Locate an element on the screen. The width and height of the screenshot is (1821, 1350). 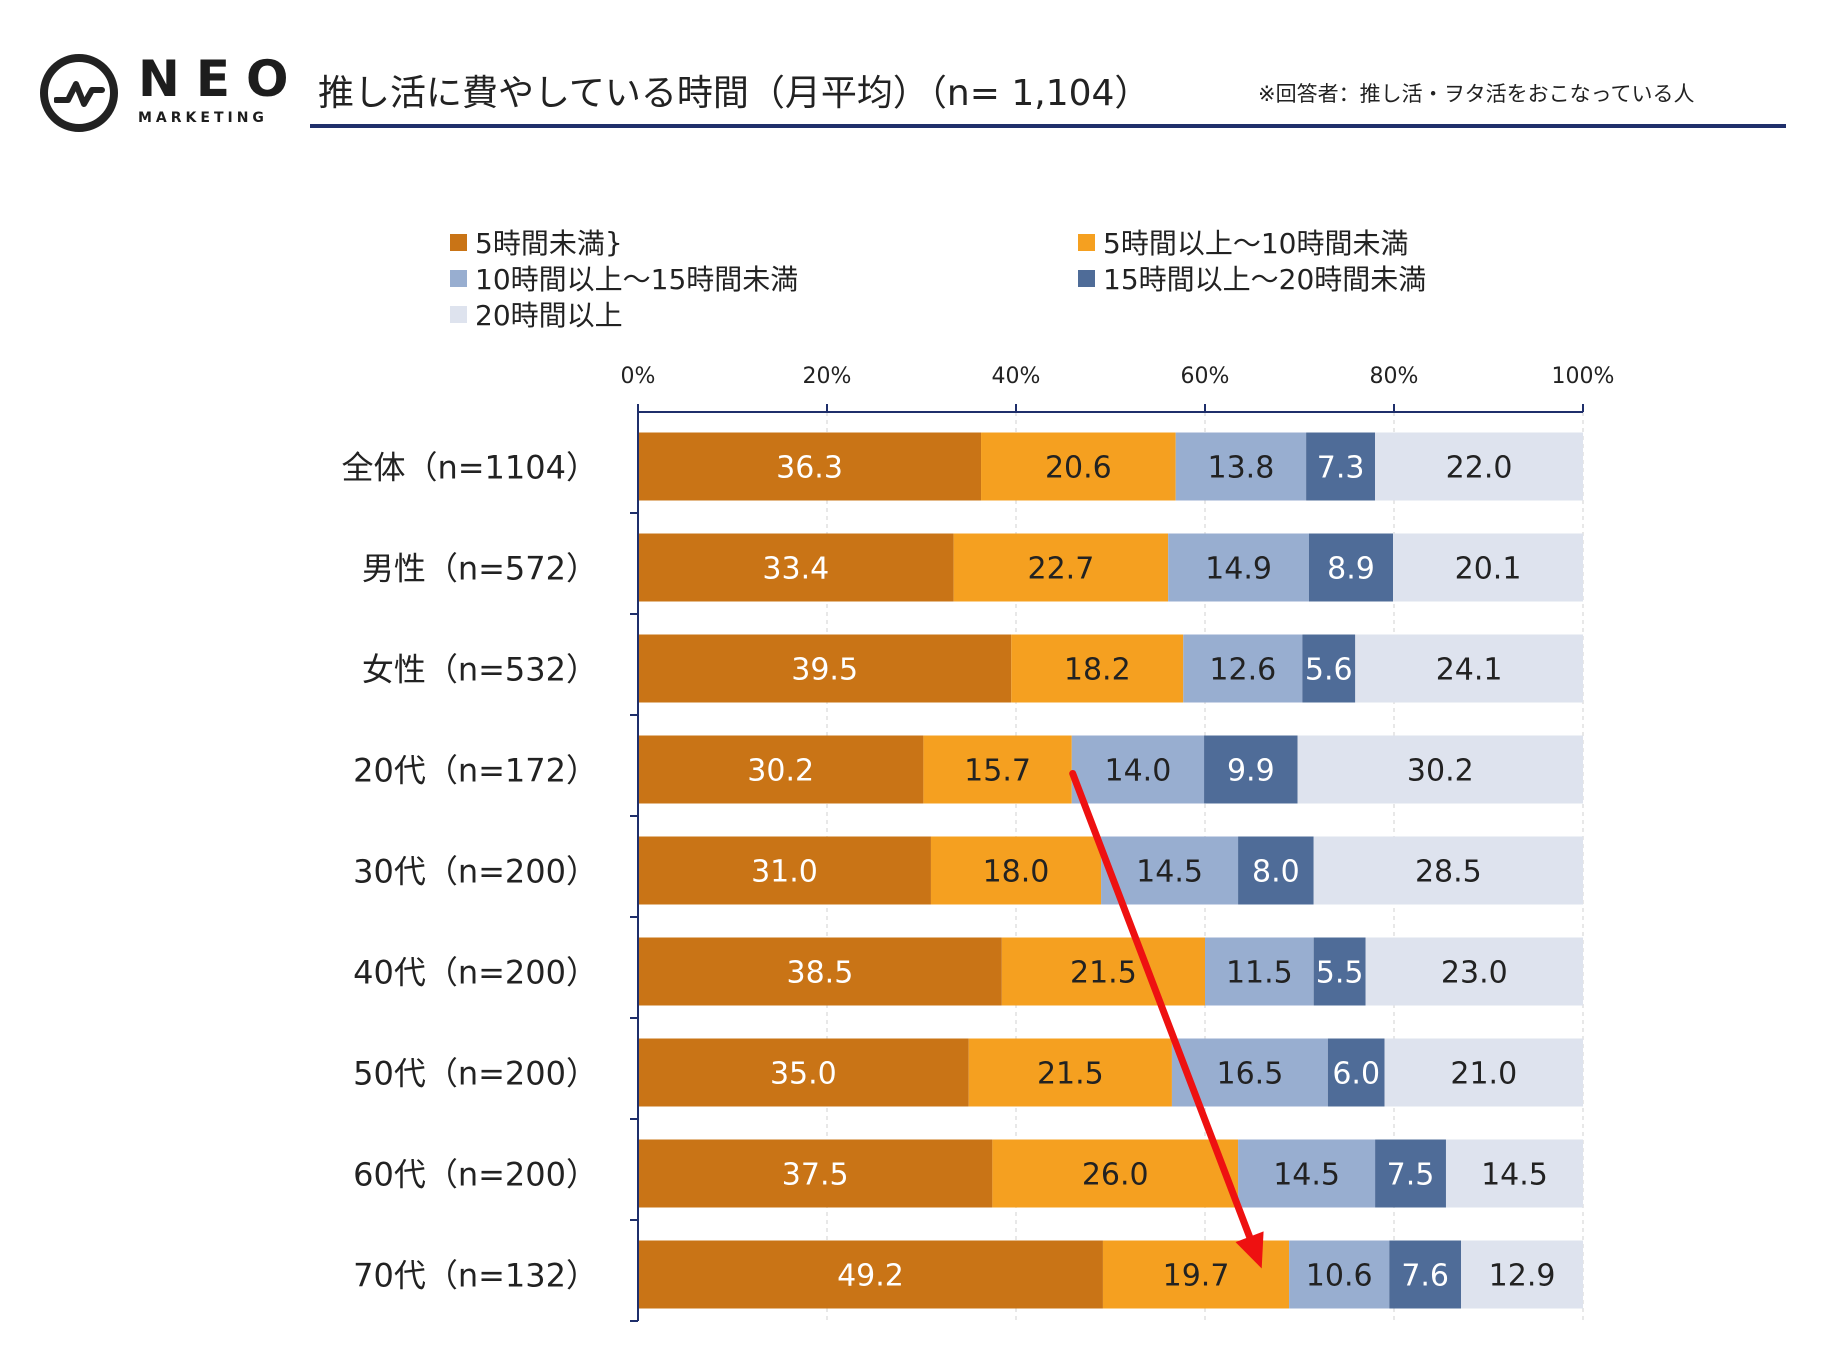
legend-item-15-20h: 15時間以上～20時間未満 is located at coordinates (1252, 278).